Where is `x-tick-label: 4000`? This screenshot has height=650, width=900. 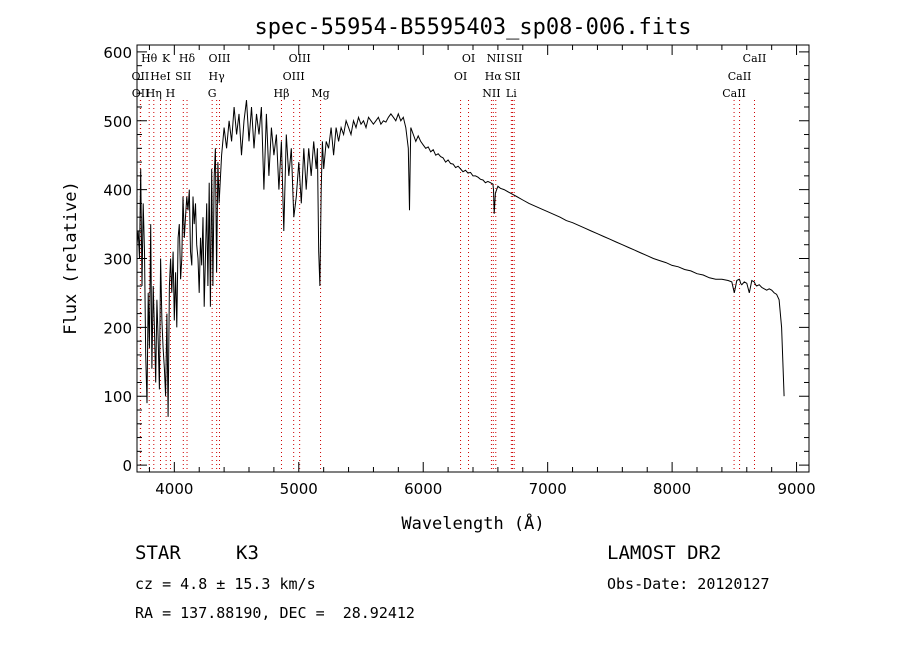
x-tick-label: 4000 is located at coordinates (174, 489).